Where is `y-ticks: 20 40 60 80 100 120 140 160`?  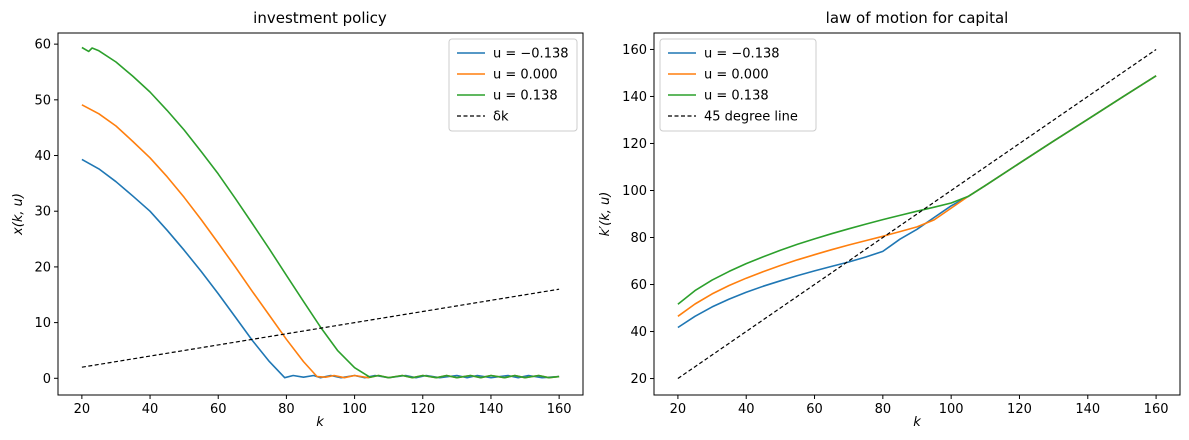
y-ticks: 20 40 60 80 100 120 140 160 is located at coordinates (638, 215).